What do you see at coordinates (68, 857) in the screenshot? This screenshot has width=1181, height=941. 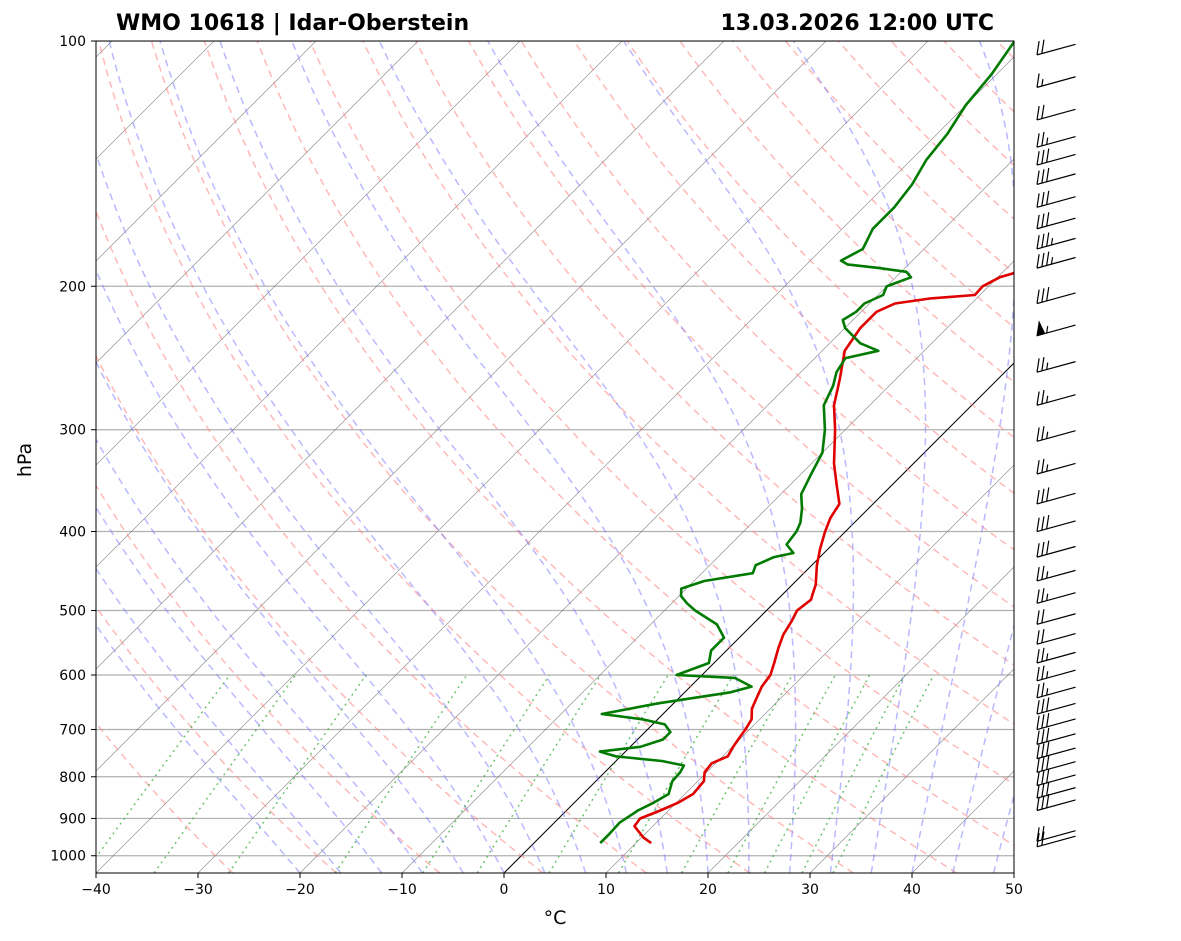 I see `y-tick-label: 1000` at bounding box center [68, 857].